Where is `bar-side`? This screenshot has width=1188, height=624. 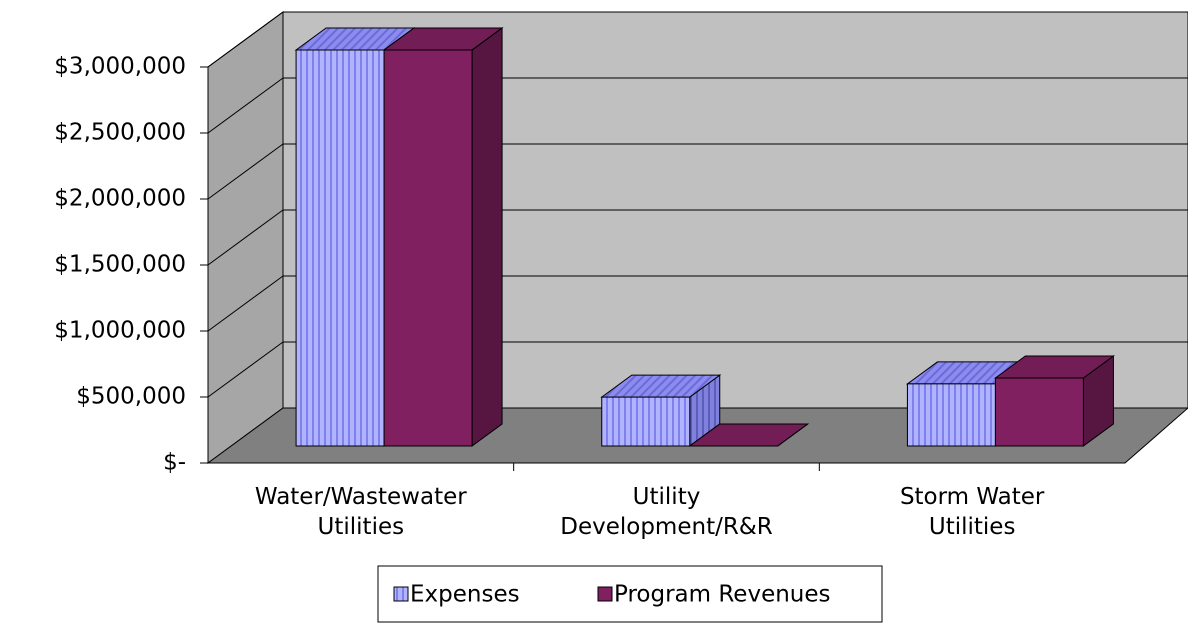 bar-side is located at coordinates (487, 236).